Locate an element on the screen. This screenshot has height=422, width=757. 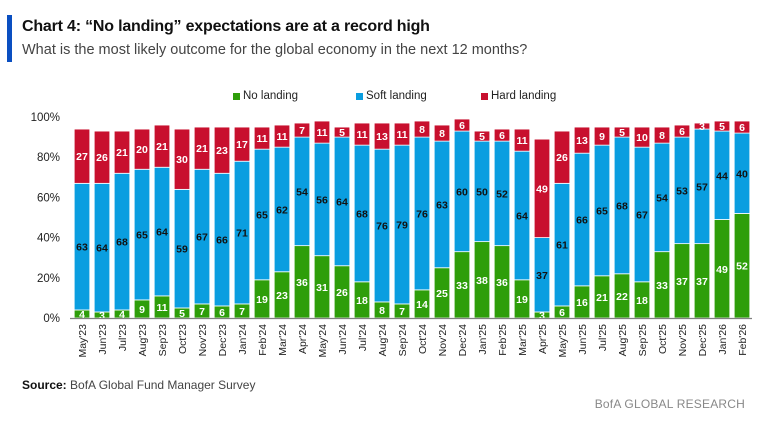
data-label-hard-landing: 6 is located at coordinates (462, 126).